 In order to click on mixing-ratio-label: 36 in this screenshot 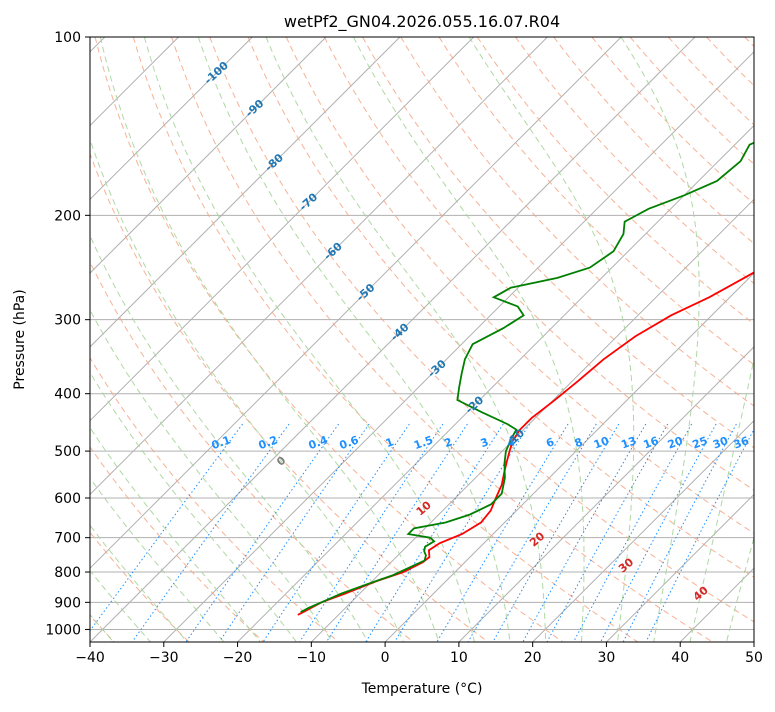, I will do `click(741, 443)`.